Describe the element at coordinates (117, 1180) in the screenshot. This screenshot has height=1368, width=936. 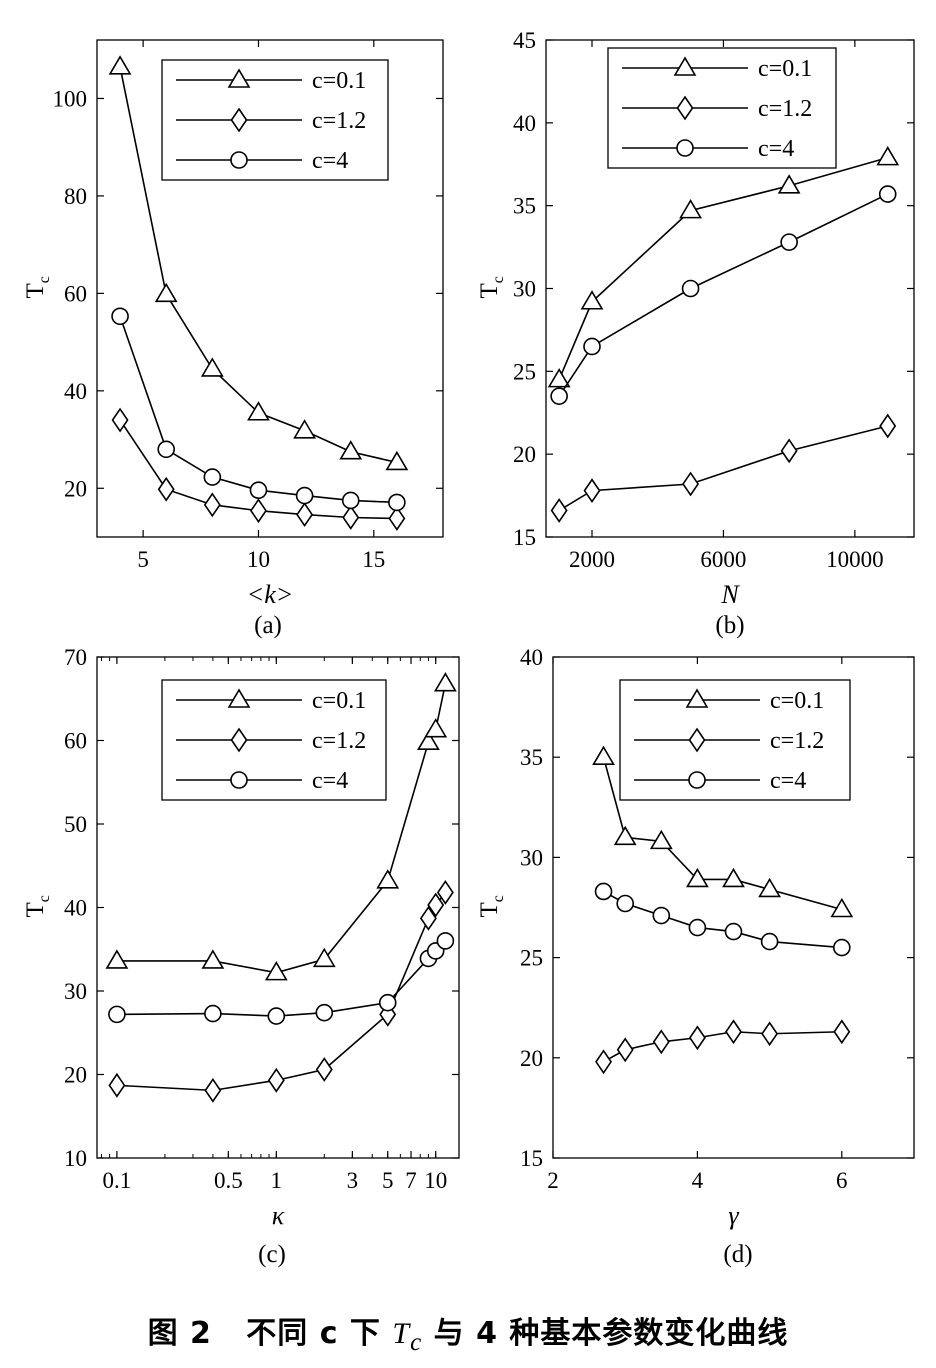
I see `x-tick-label: 0.1` at that location.